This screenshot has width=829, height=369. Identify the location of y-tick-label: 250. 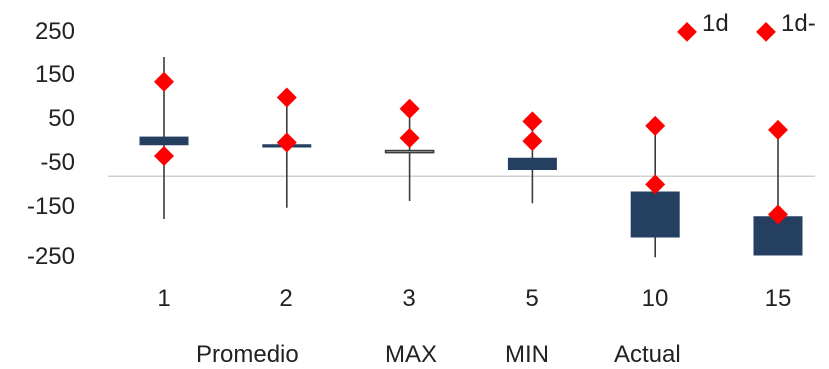
(55, 31).